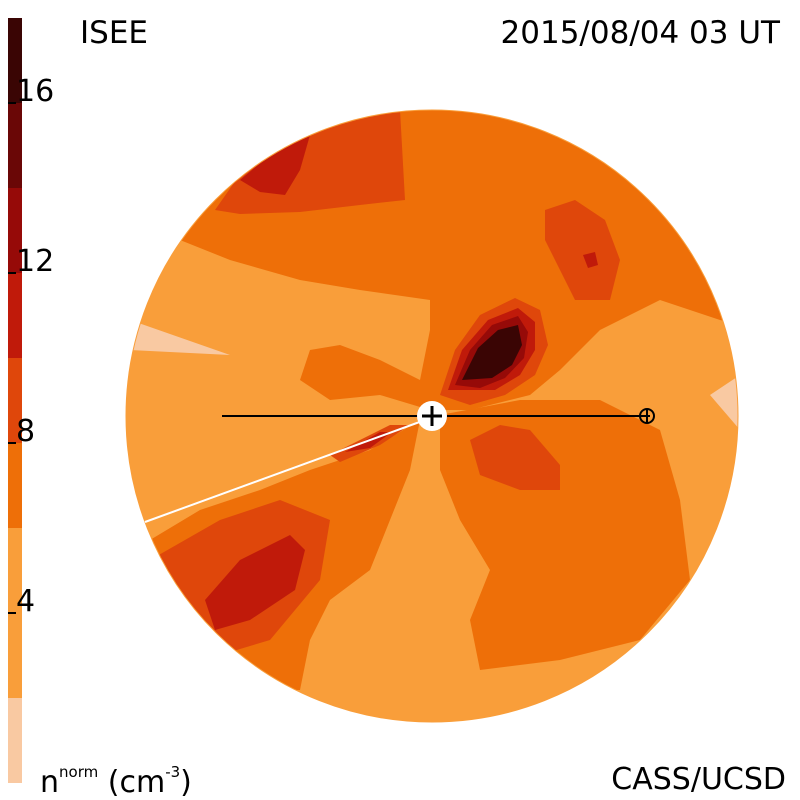 Image resolution: width=800 pixels, height=800 pixels. I want to click on instrument-title: ISEE, so click(114, 33).